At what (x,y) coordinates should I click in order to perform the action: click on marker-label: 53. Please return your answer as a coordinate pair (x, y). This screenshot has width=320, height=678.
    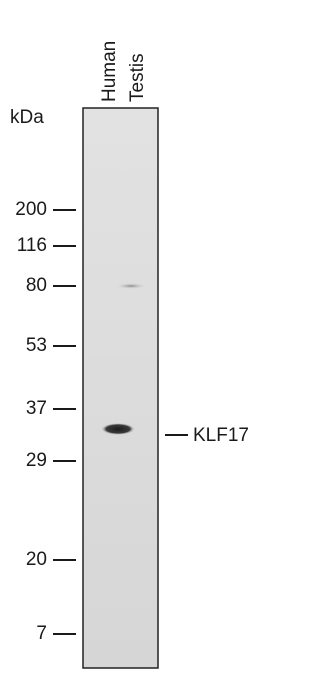
    Looking at the image, I should click on (36, 345).